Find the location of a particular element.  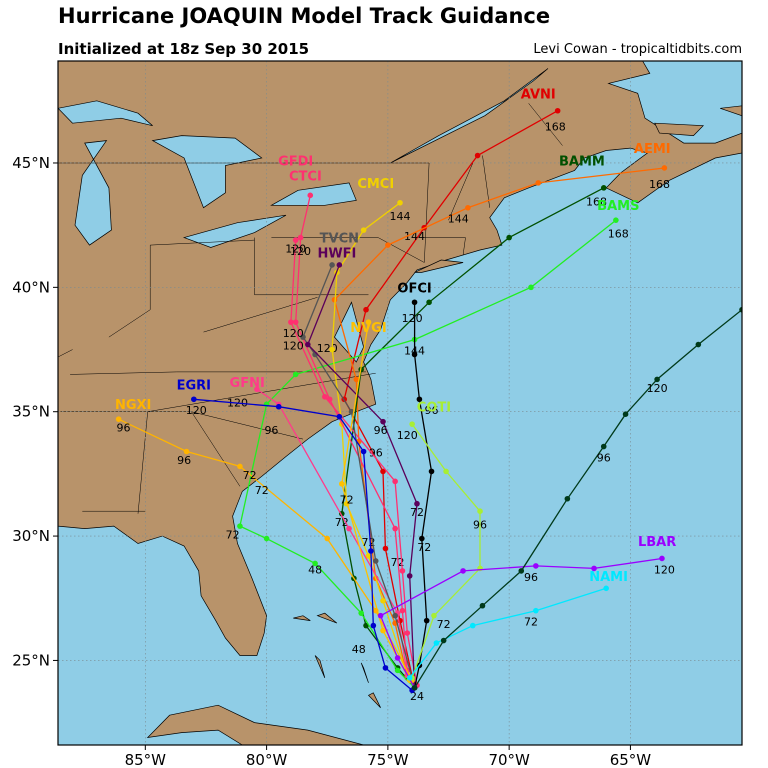

model-label-aemi: AEMI is located at coordinates (652, 149).